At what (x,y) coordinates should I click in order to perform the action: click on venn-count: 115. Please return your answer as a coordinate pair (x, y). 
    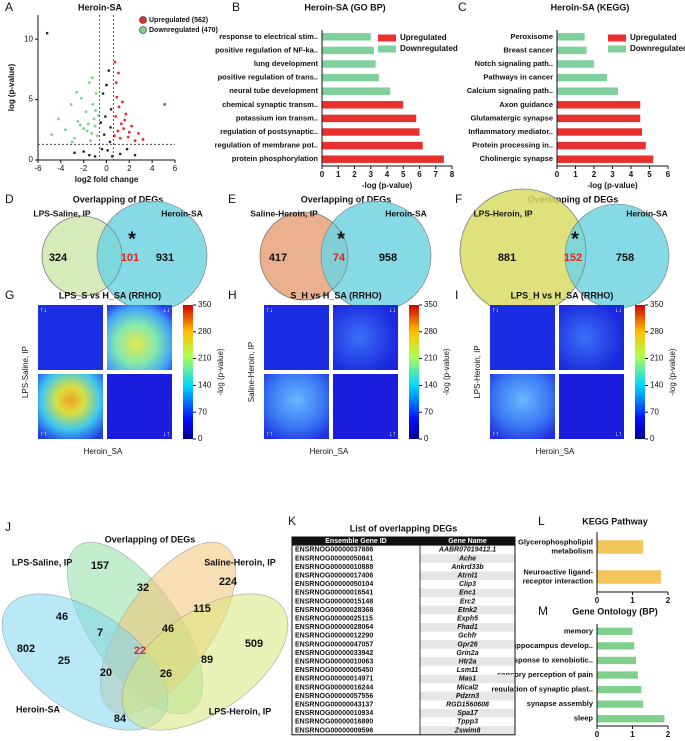
    Looking at the image, I should click on (202, 609).